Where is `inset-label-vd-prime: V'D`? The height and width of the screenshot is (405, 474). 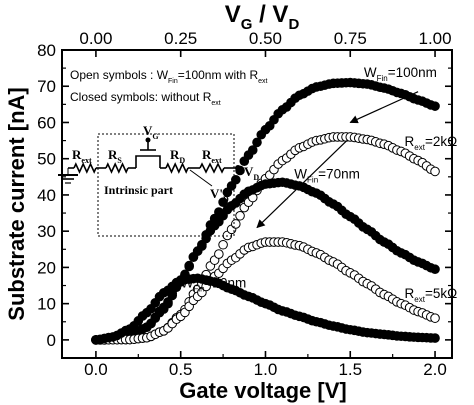 inset-label-vd-prime: V'D is located at coordinates (219, 195).